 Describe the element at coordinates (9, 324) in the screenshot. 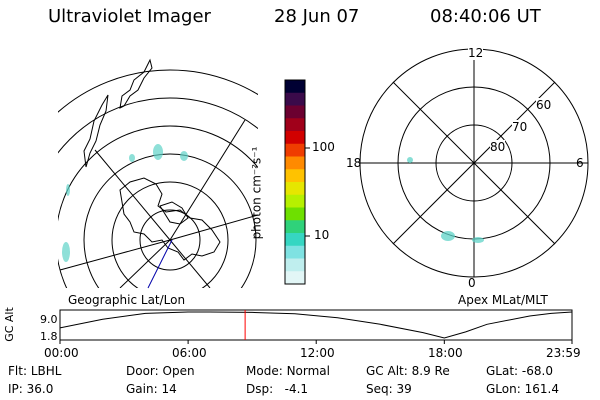

I see `y-axis-label: GC Alt` at that location.